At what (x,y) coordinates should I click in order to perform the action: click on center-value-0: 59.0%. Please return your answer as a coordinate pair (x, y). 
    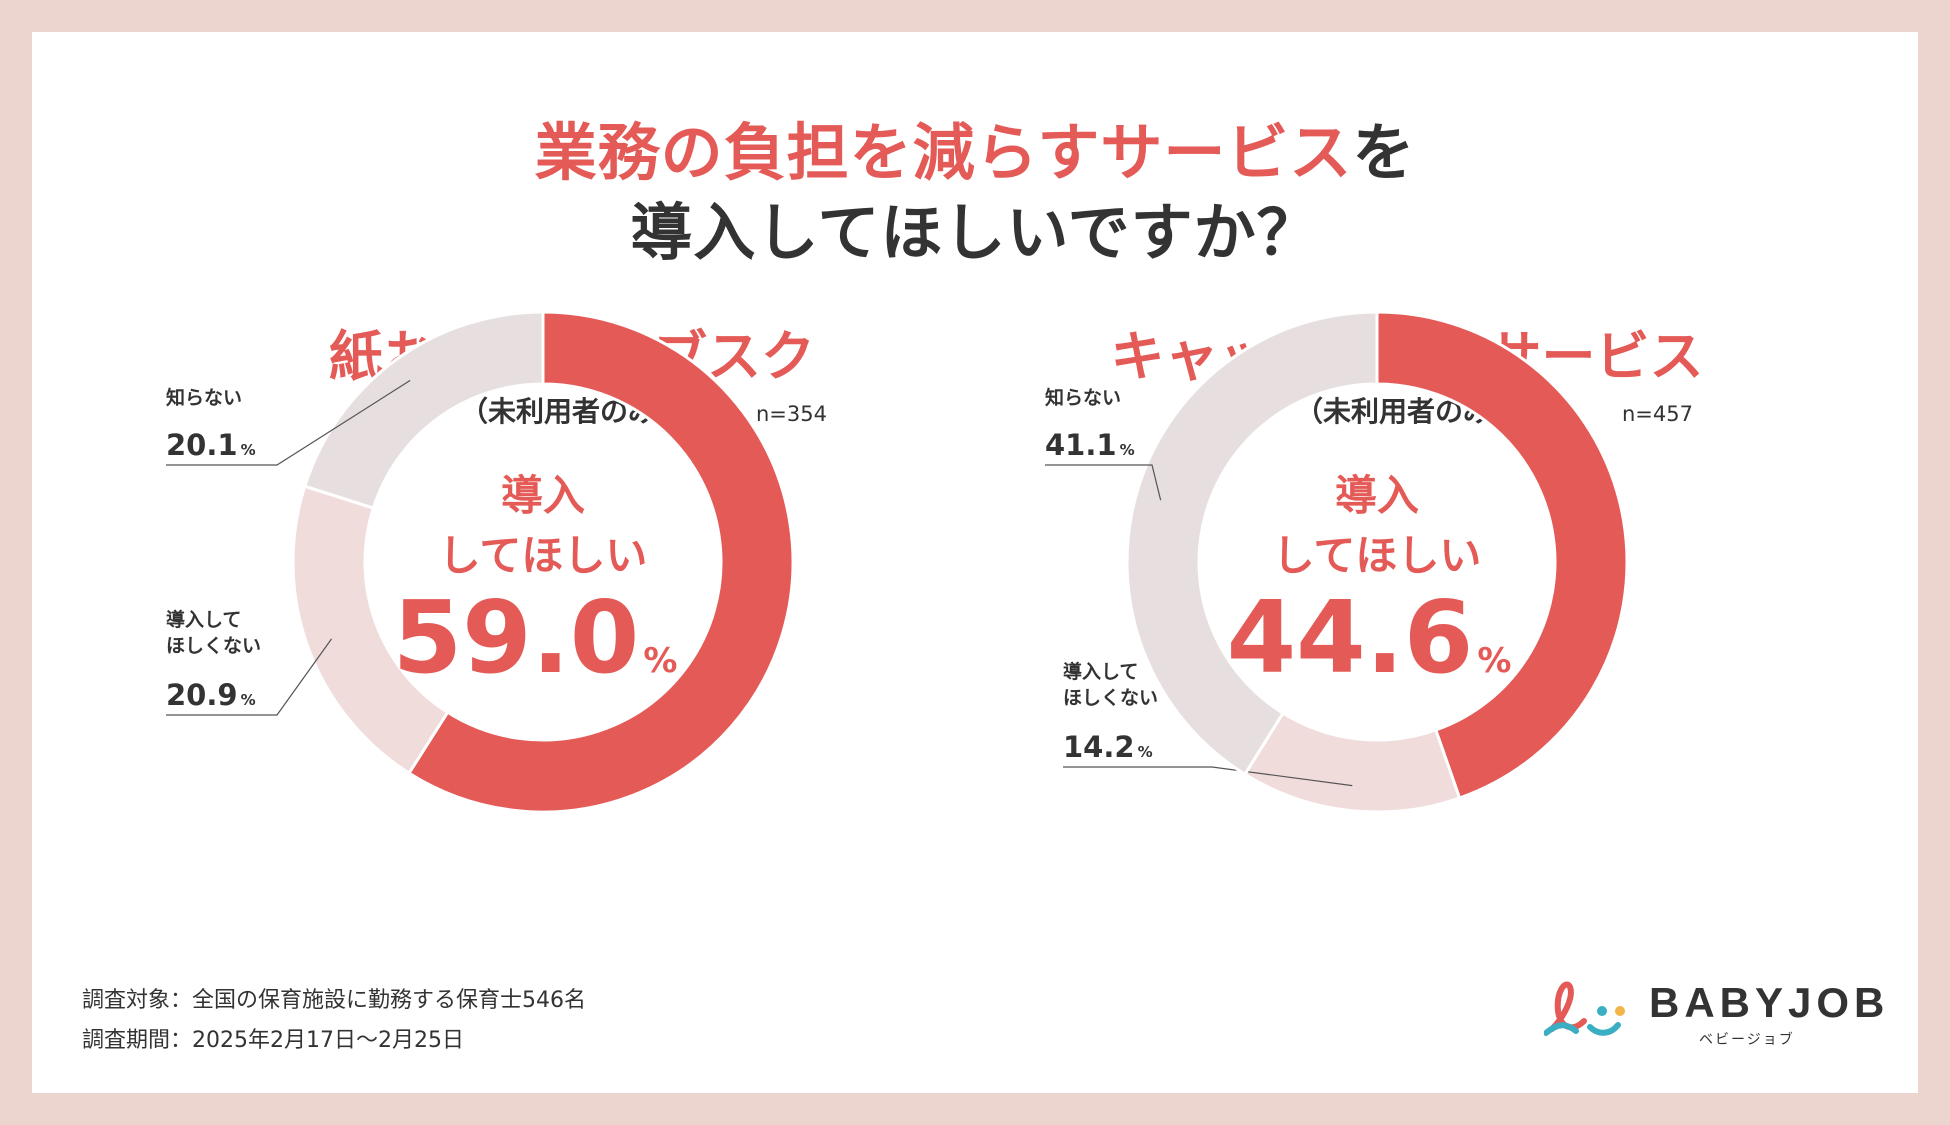
    Looking at the image, I should click on (535, 637).